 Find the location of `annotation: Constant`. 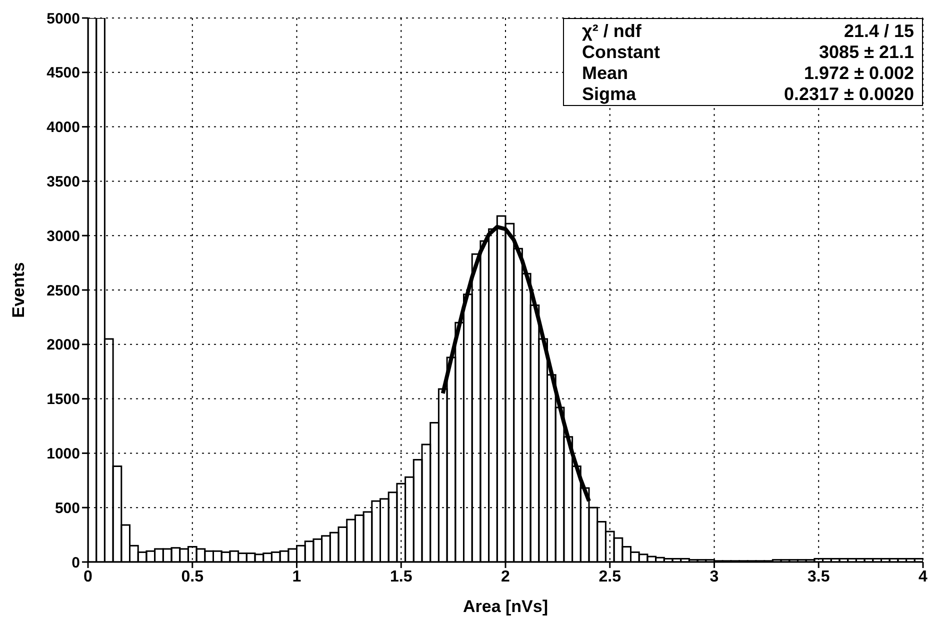

annotation: Constant is located at coordinates (621, 52).